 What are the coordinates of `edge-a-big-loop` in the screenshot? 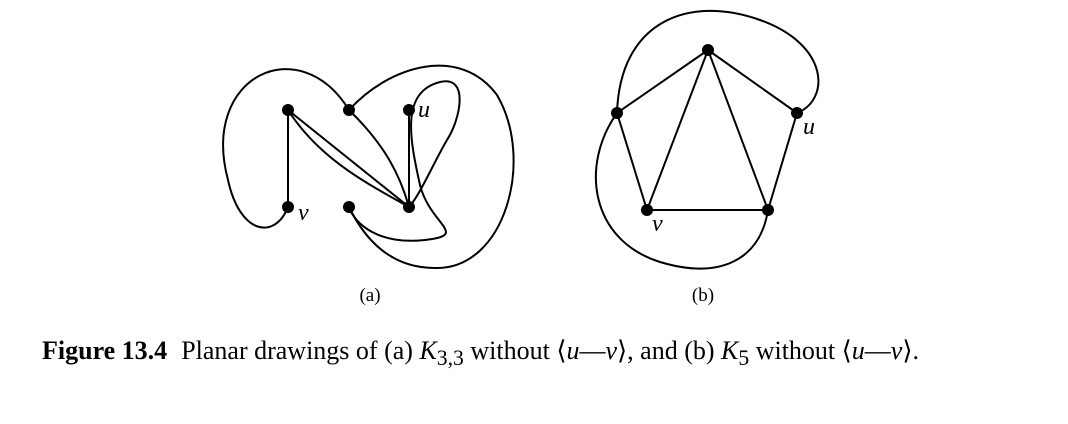 It's located at (431, 167).